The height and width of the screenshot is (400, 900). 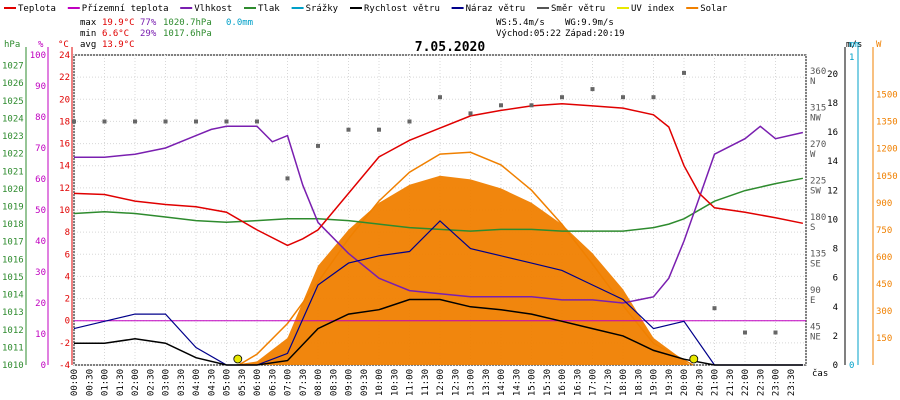 I want to click on stats-avg-temp: 13.9°C, so click(x=118, y=45).